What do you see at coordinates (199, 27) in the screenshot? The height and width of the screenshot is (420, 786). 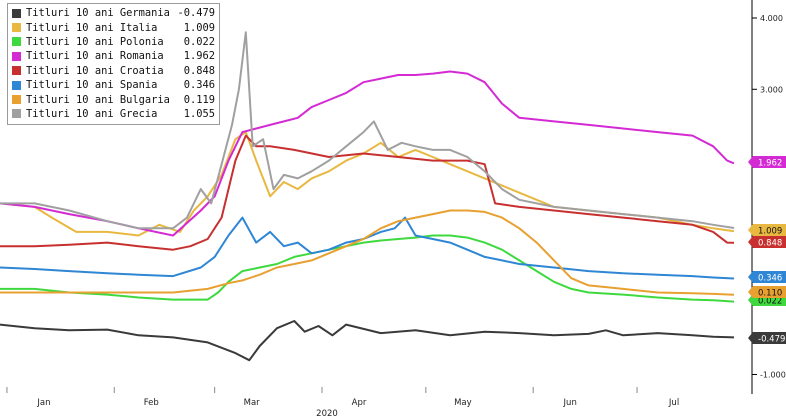 I see `legend-value: 1.009` at bounding box center [199, 27].